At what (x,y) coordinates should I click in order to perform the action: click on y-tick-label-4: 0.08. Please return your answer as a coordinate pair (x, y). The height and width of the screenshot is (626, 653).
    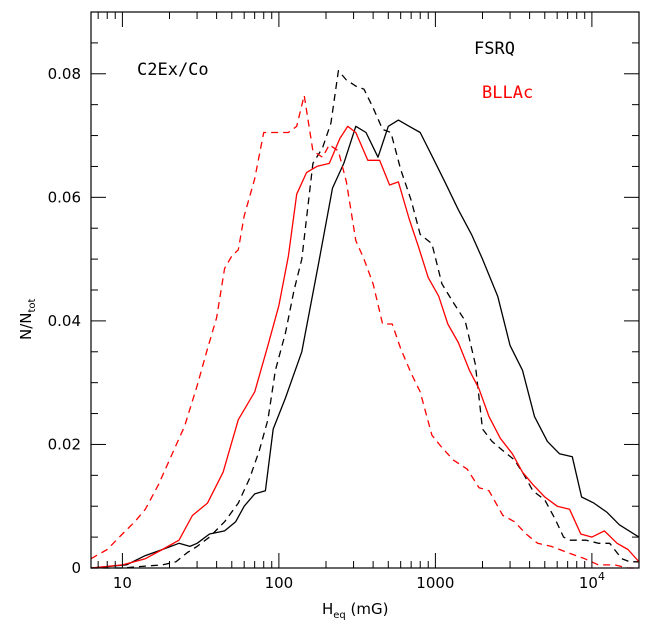
    Looking at the image, I should click on (64, 74).